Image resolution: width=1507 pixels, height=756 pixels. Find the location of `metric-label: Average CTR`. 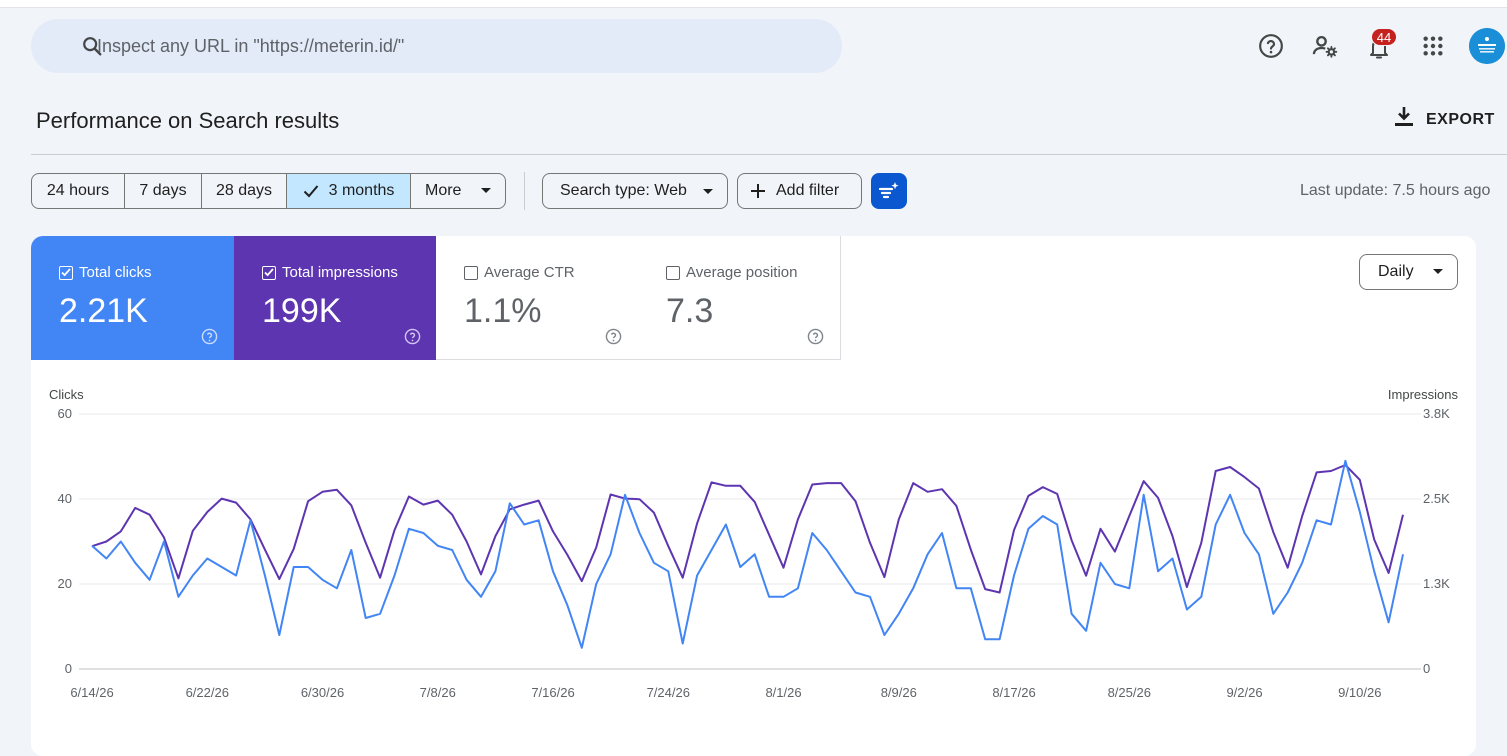

metric-label: Average CTR is located at coordinates (529, 272).